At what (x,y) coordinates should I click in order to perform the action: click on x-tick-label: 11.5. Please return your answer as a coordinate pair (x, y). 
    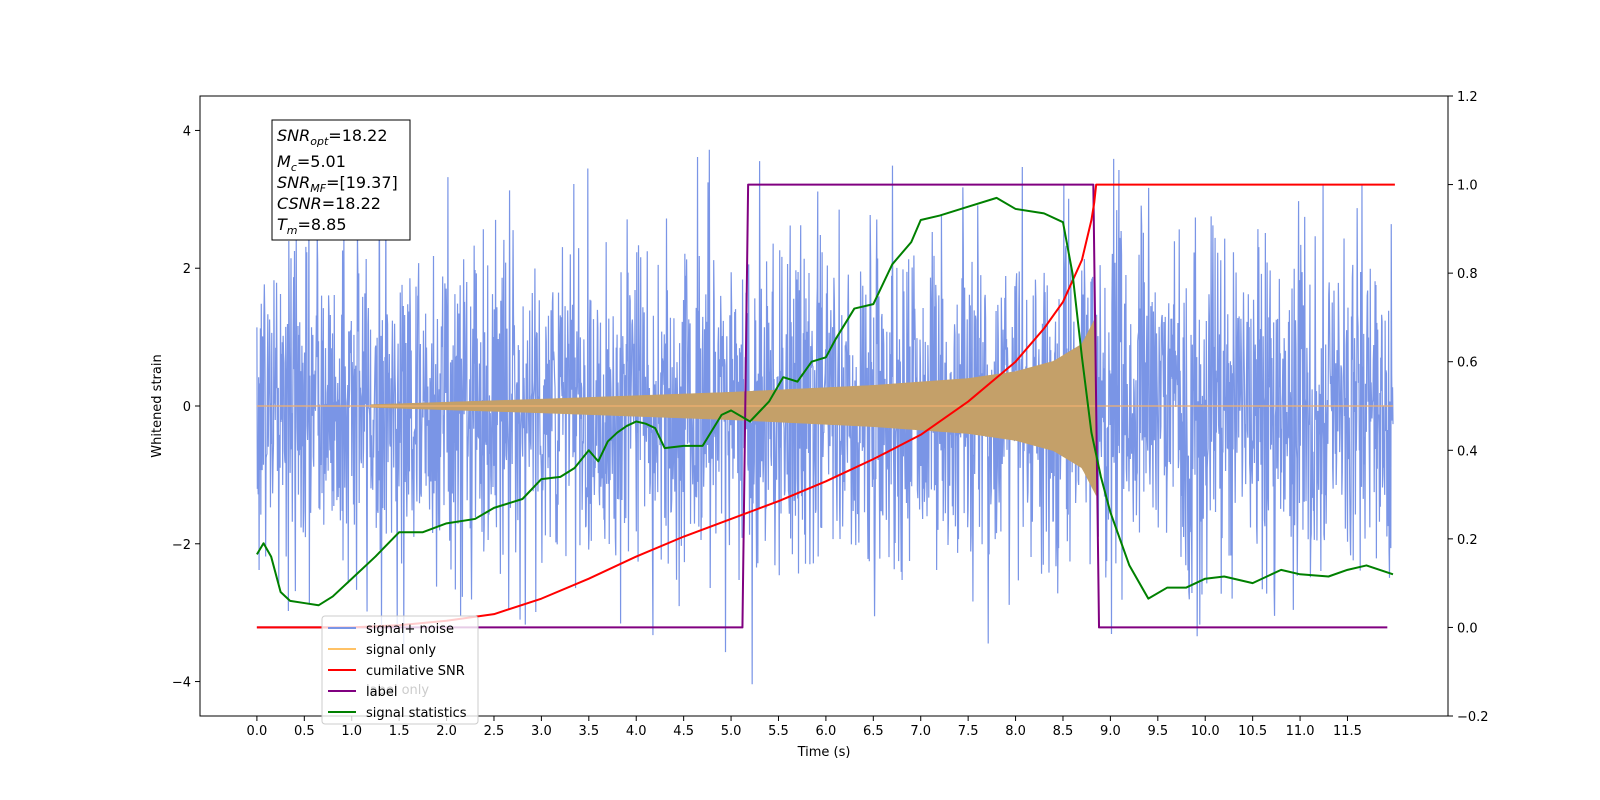
    Looking at the image, I should click on (1347, 731).